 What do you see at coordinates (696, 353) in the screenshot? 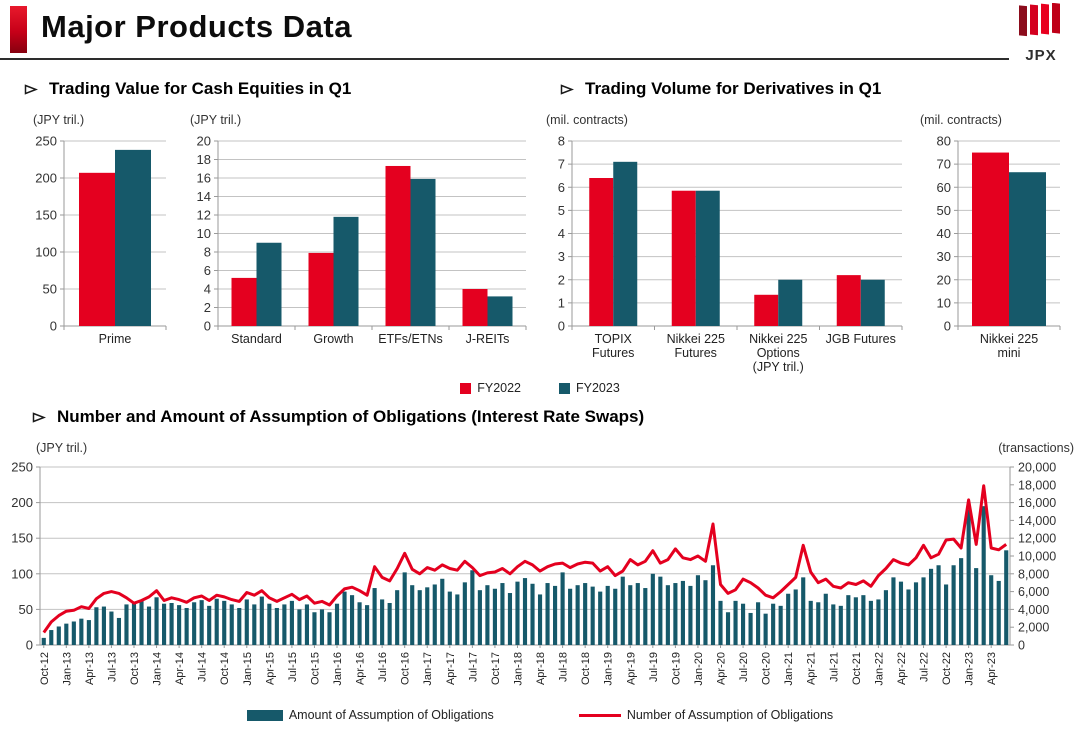
I see `svg-text: Futures` at bounding box center [696, 353].